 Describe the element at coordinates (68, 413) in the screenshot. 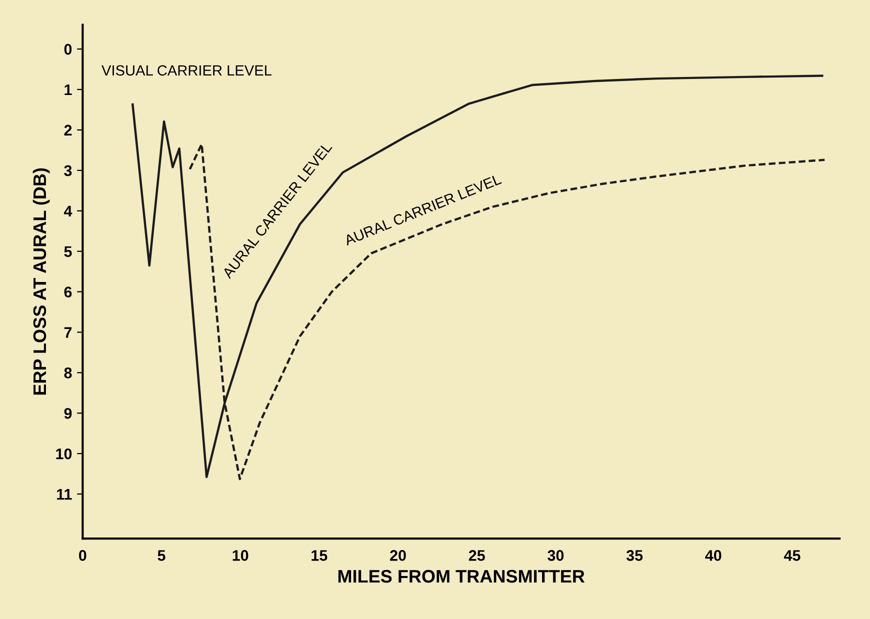

I see `y-tick-label: 9` at that location.